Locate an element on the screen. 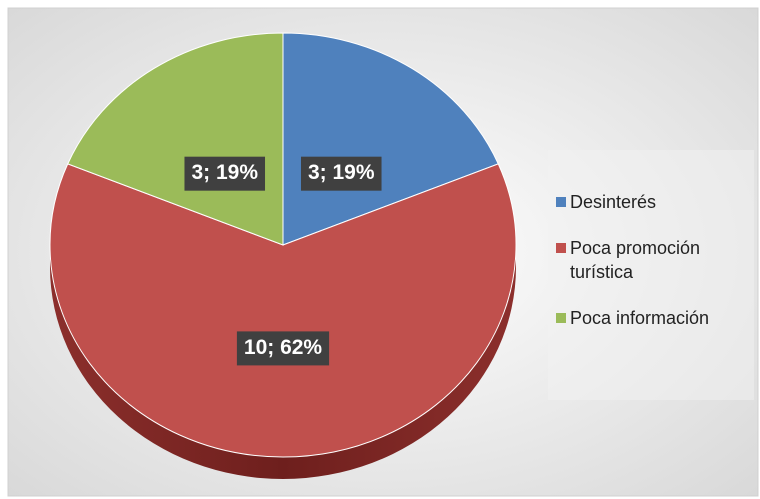 This screenshot has width=760, height=499. legend-label: Poca información is located at coordinates (640, 318).